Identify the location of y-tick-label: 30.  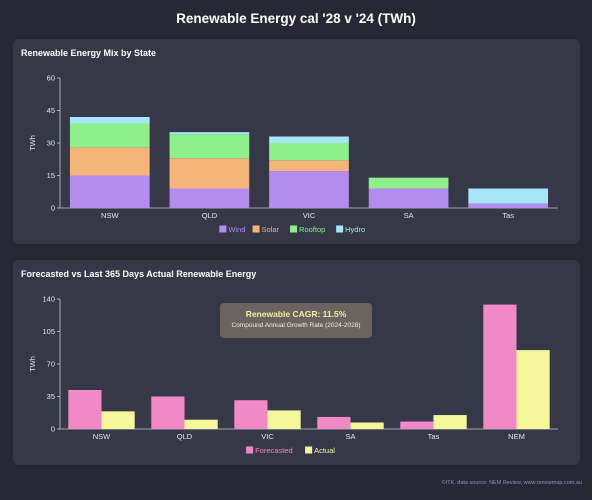
(51, 143).